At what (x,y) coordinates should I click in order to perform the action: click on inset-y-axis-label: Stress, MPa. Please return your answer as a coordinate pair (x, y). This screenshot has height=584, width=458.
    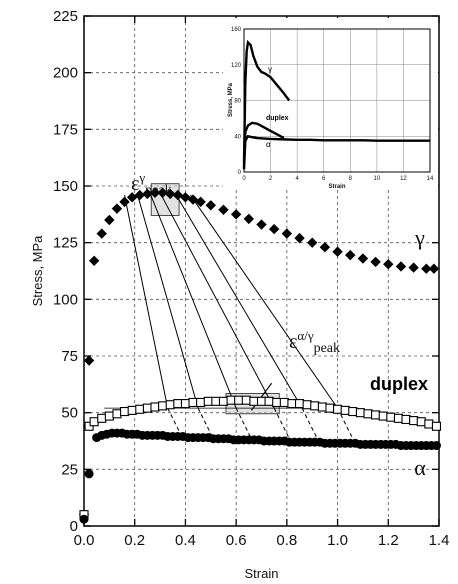
    Looking at the image, I should click on (231, 99).